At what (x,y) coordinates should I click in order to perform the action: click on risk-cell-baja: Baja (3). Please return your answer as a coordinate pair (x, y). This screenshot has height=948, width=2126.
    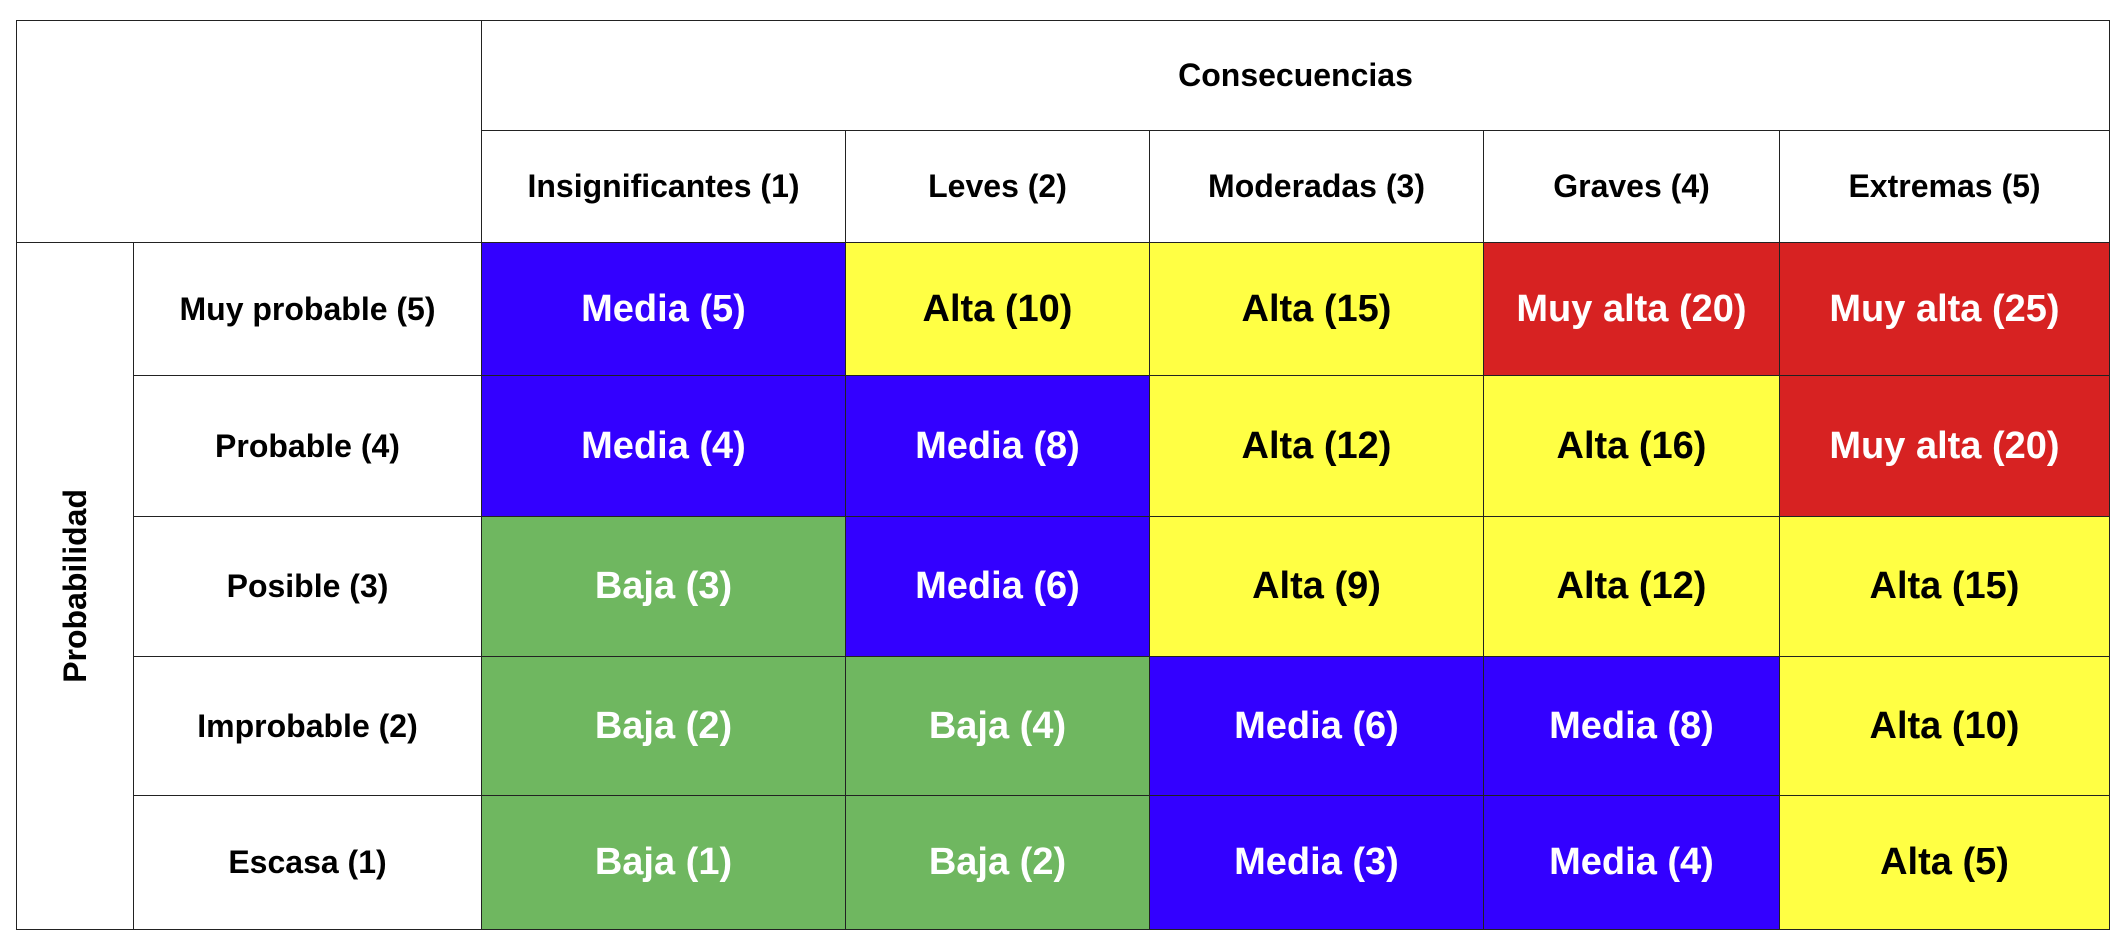
    Looking at the image, I should click on (663, 586).